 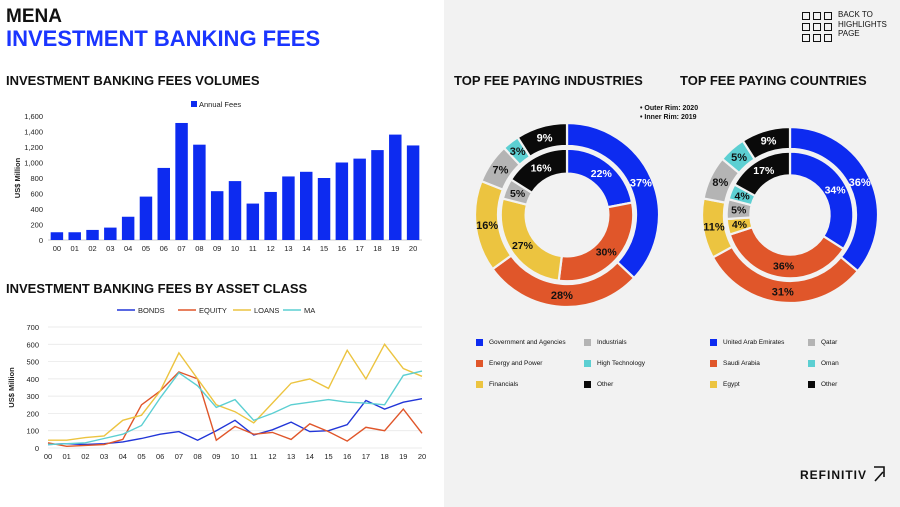 I want to click on x-tick-label: 15, so click(x=324, y=248).